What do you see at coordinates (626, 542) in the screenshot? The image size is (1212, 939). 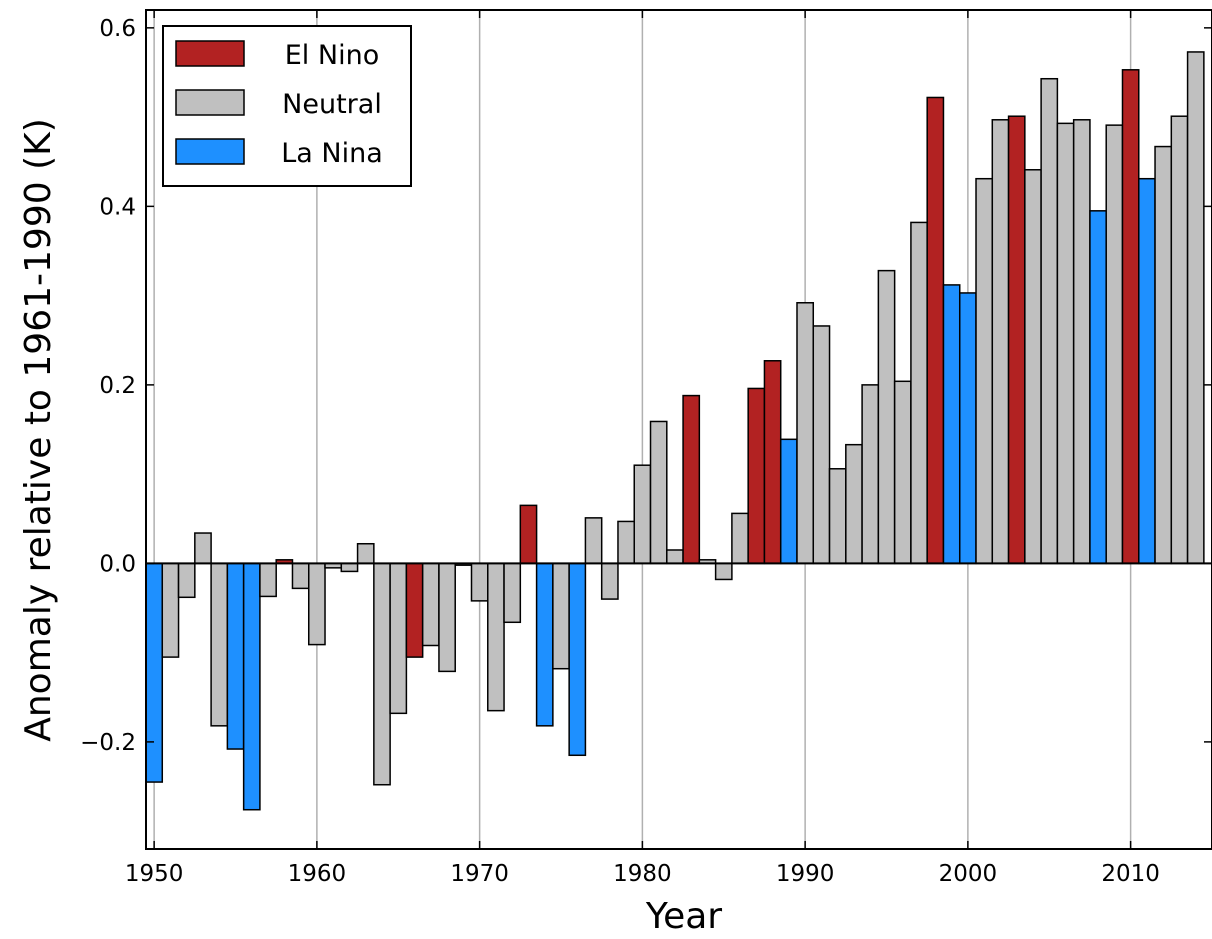 I see `bar-1979` at bounding box center [626, 542].